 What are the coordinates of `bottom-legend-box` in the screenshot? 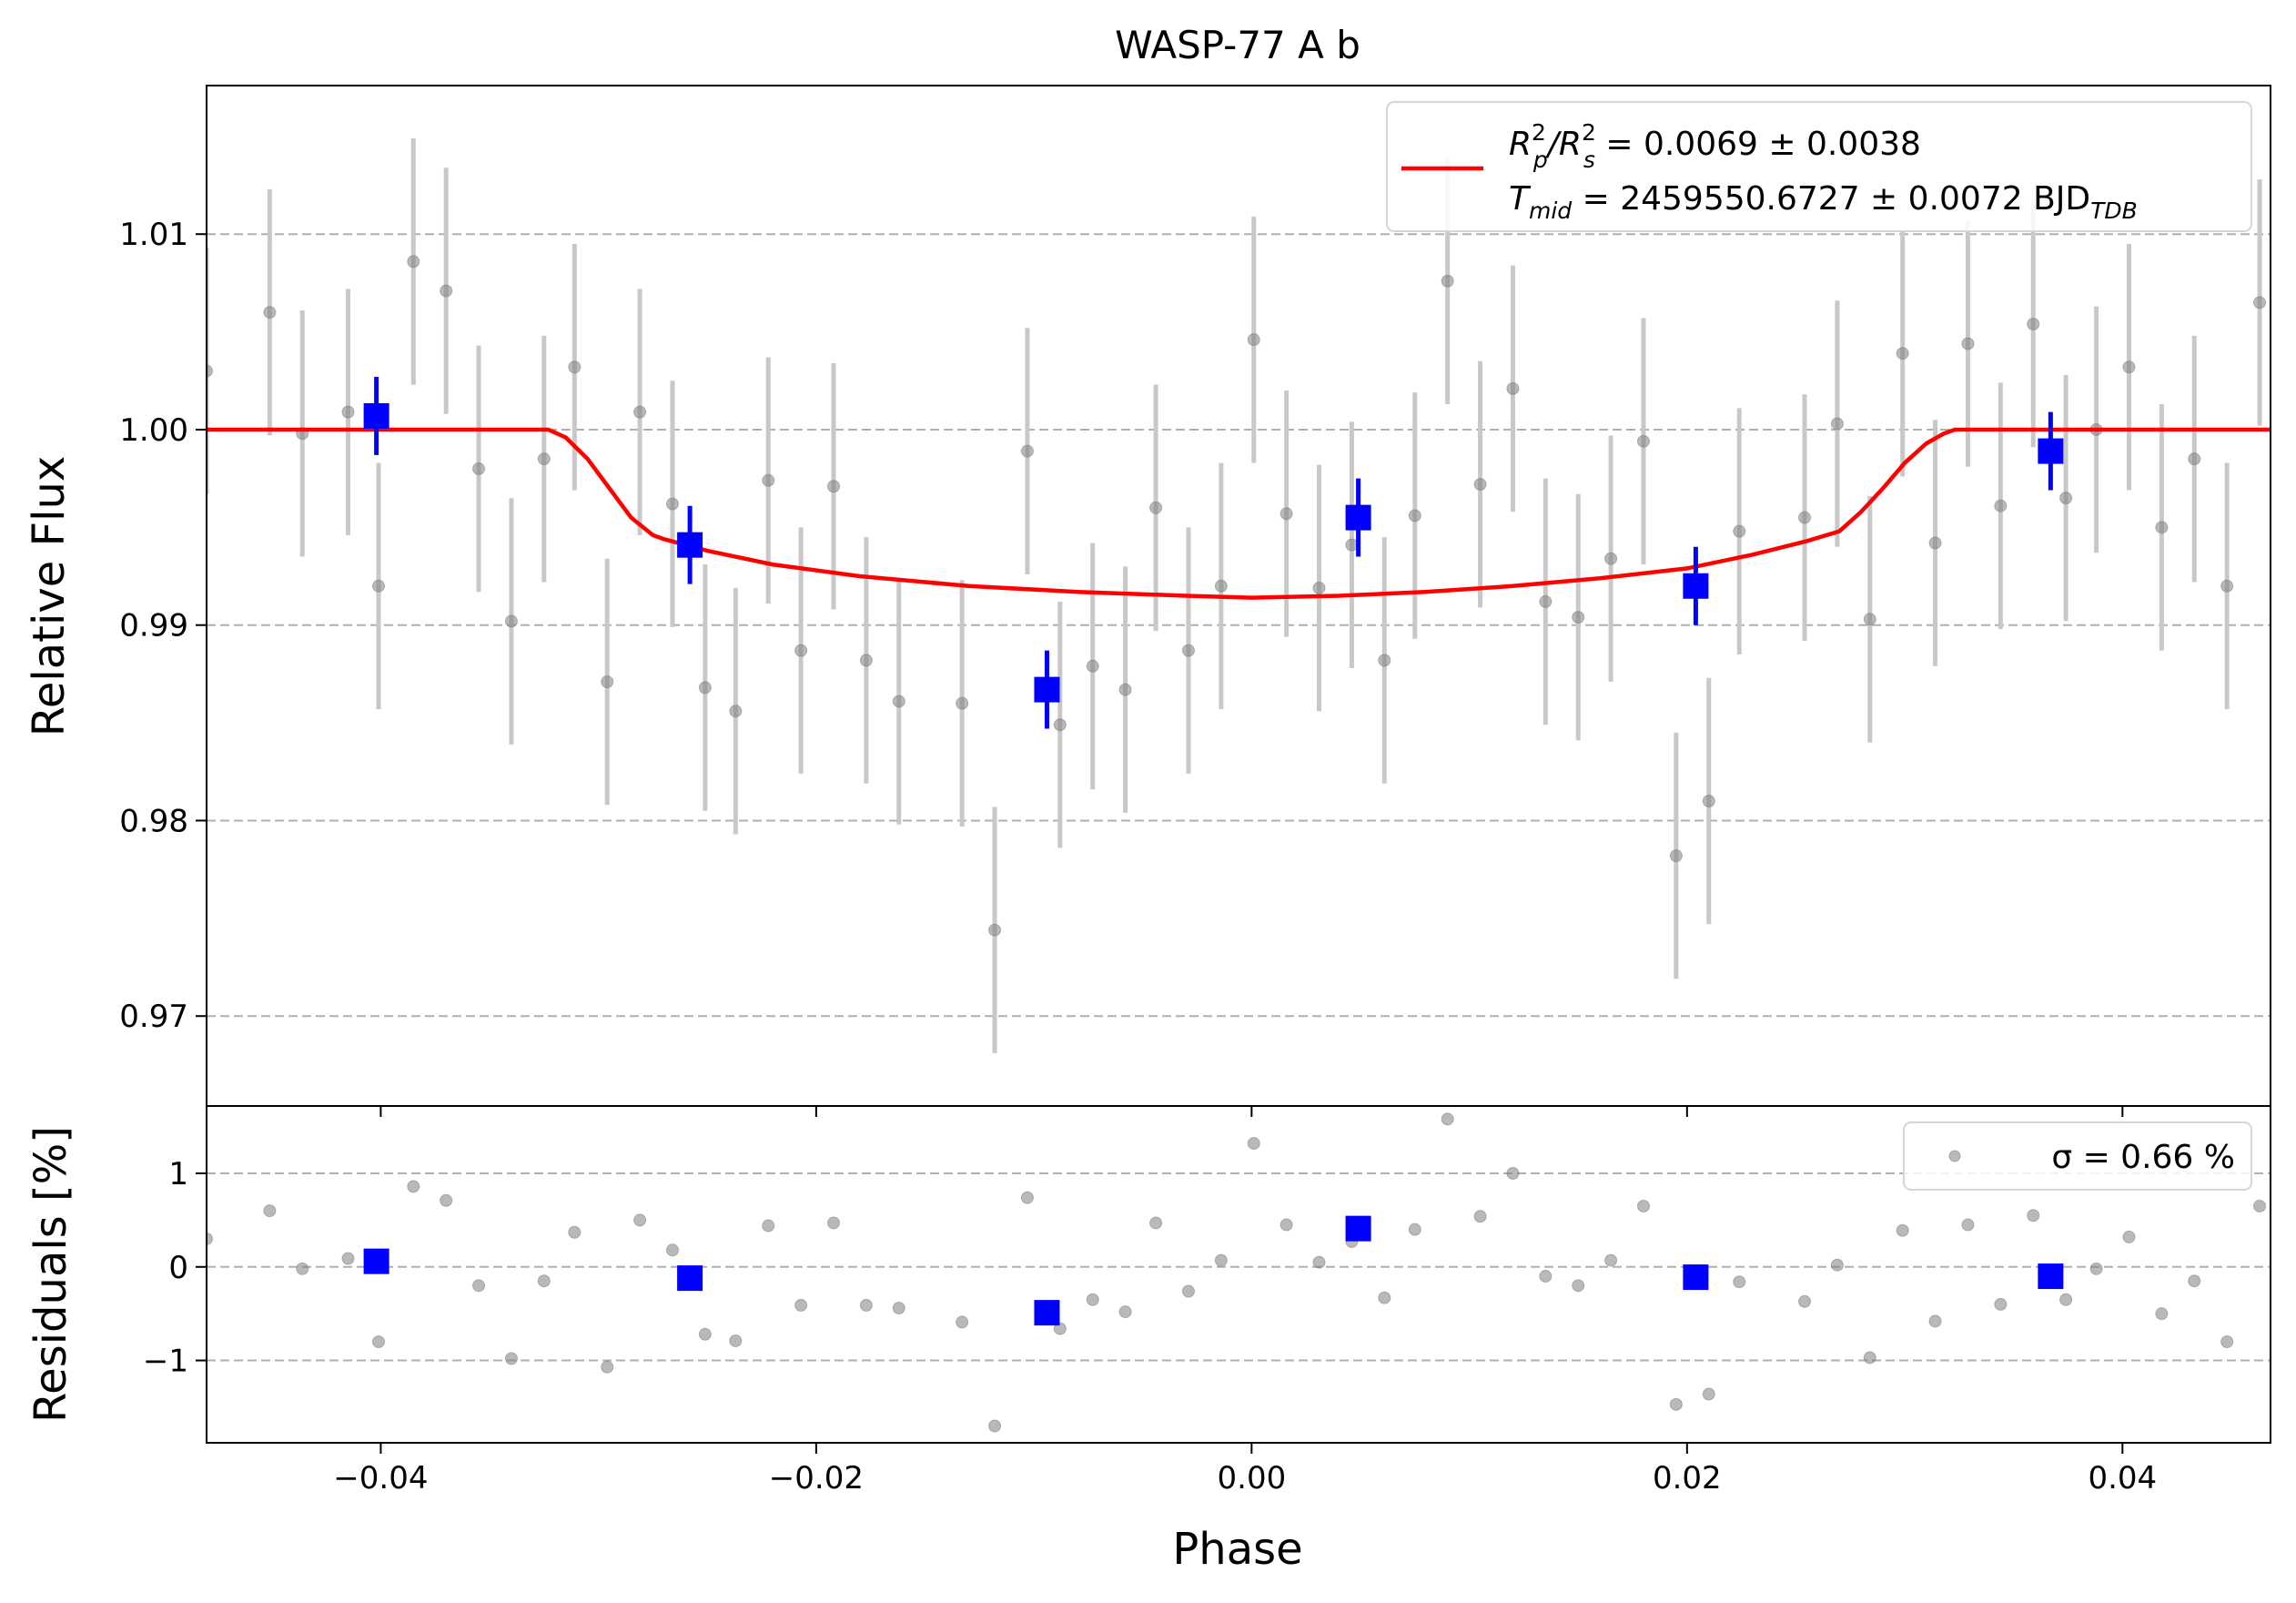 It's located at (2078, 1156).